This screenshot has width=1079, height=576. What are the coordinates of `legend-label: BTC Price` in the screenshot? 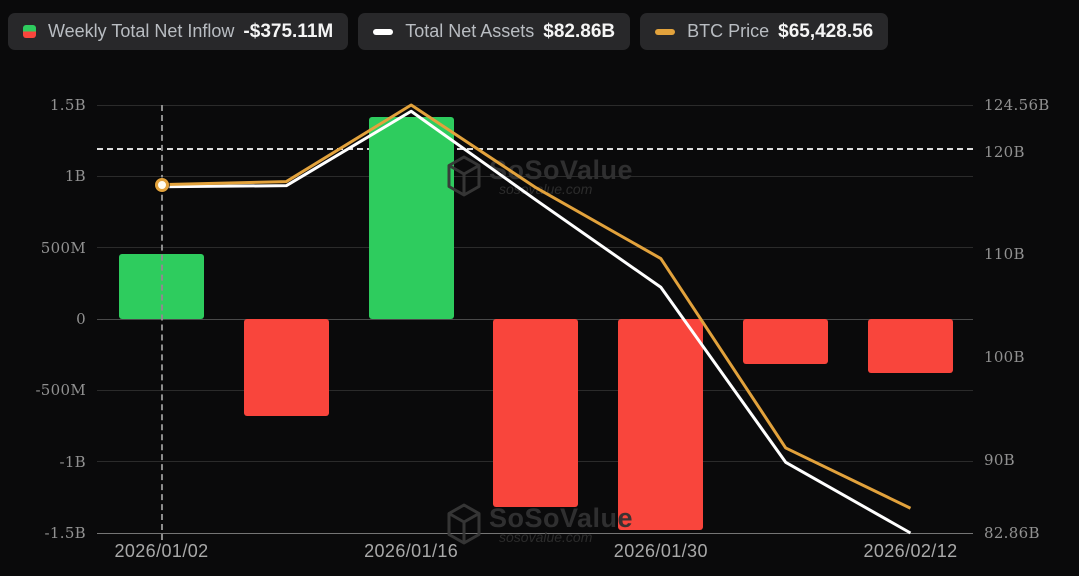 It's located at (728, 31).